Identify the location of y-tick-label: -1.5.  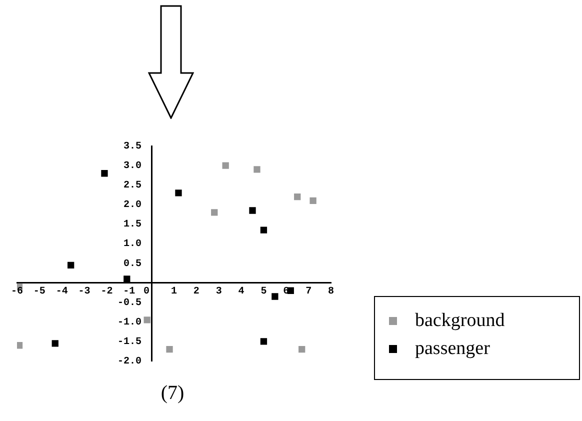
(130, 342).